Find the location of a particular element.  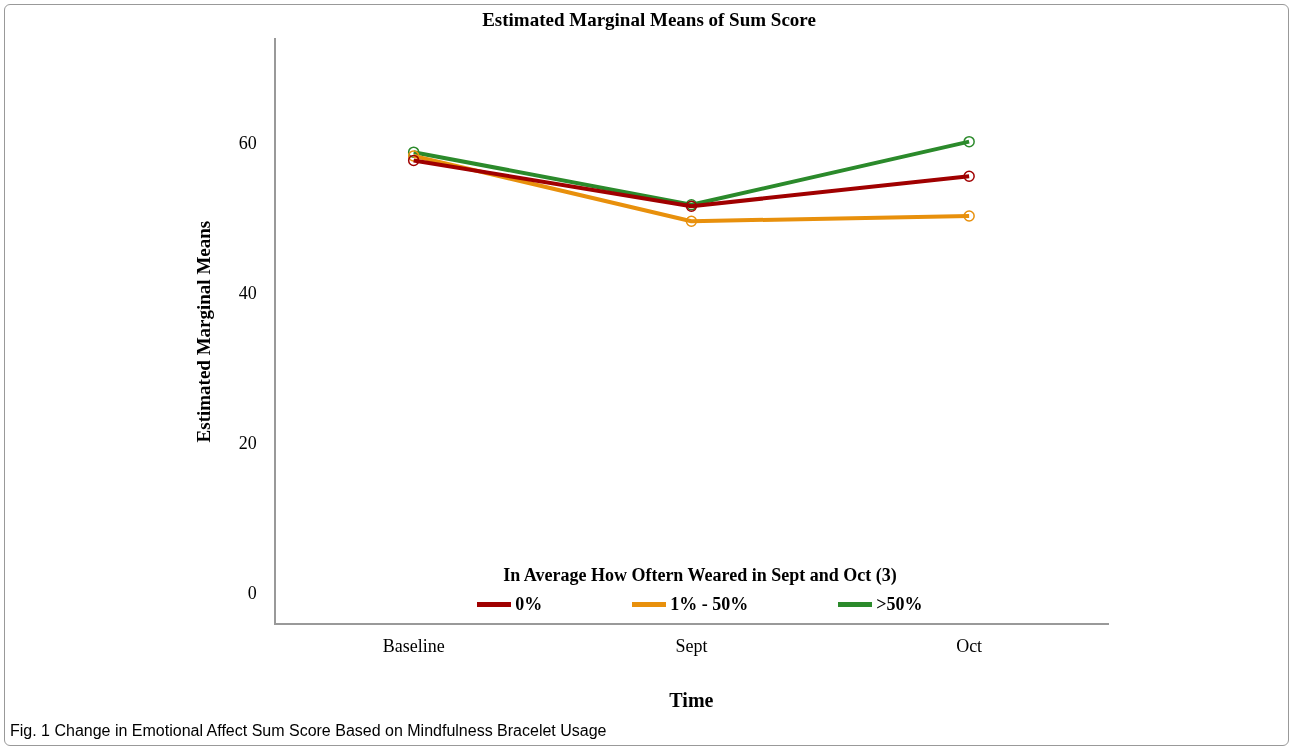

legend-label: 1% - 50% is located at coordinates (709, 604).